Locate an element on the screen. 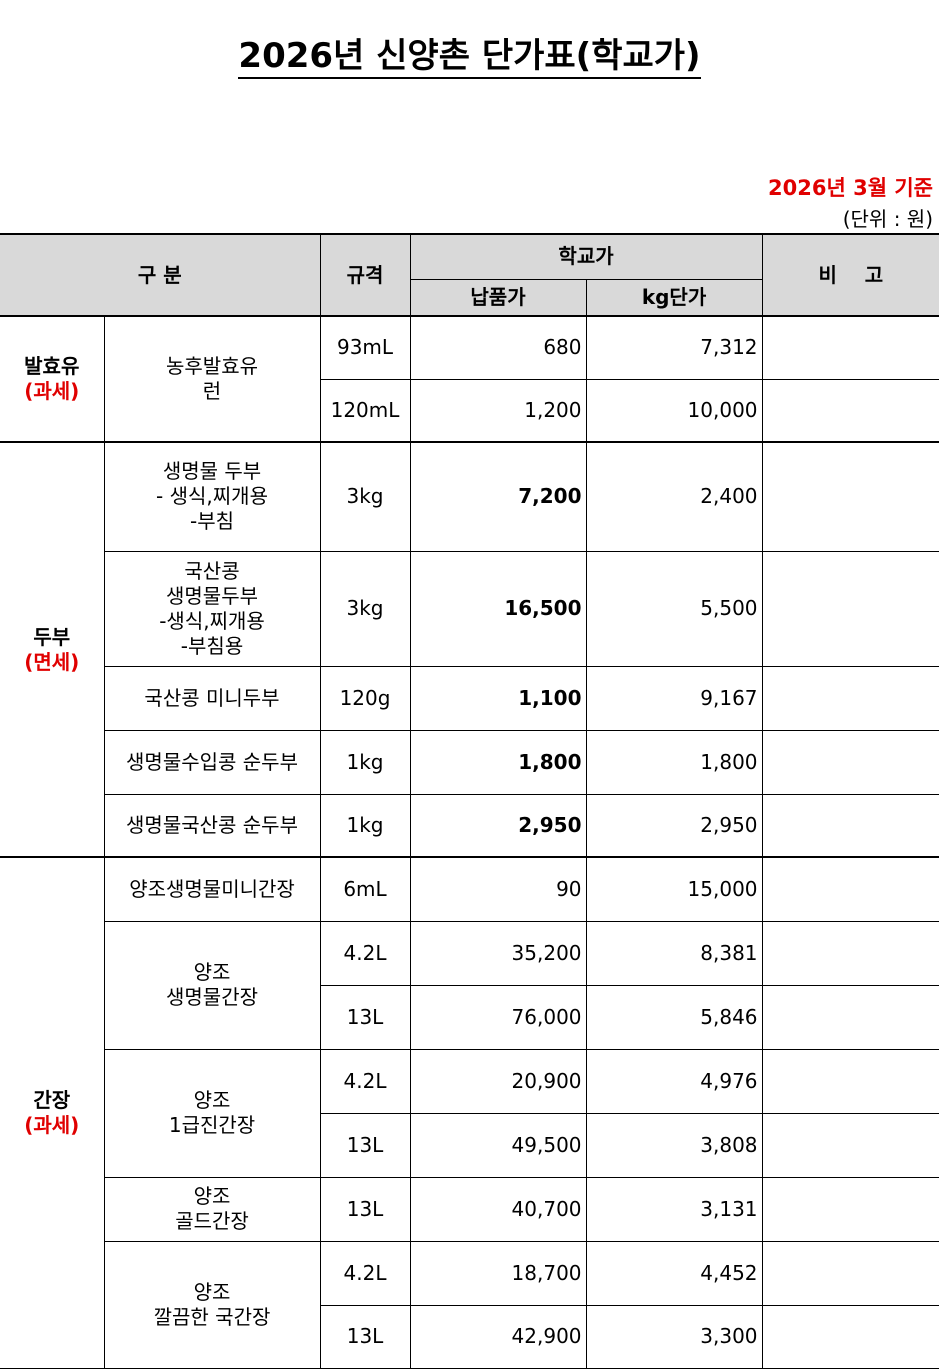  table-row: 양조 골드간장 13L 40,700 3,131 is located at coordinates (469, 1209).